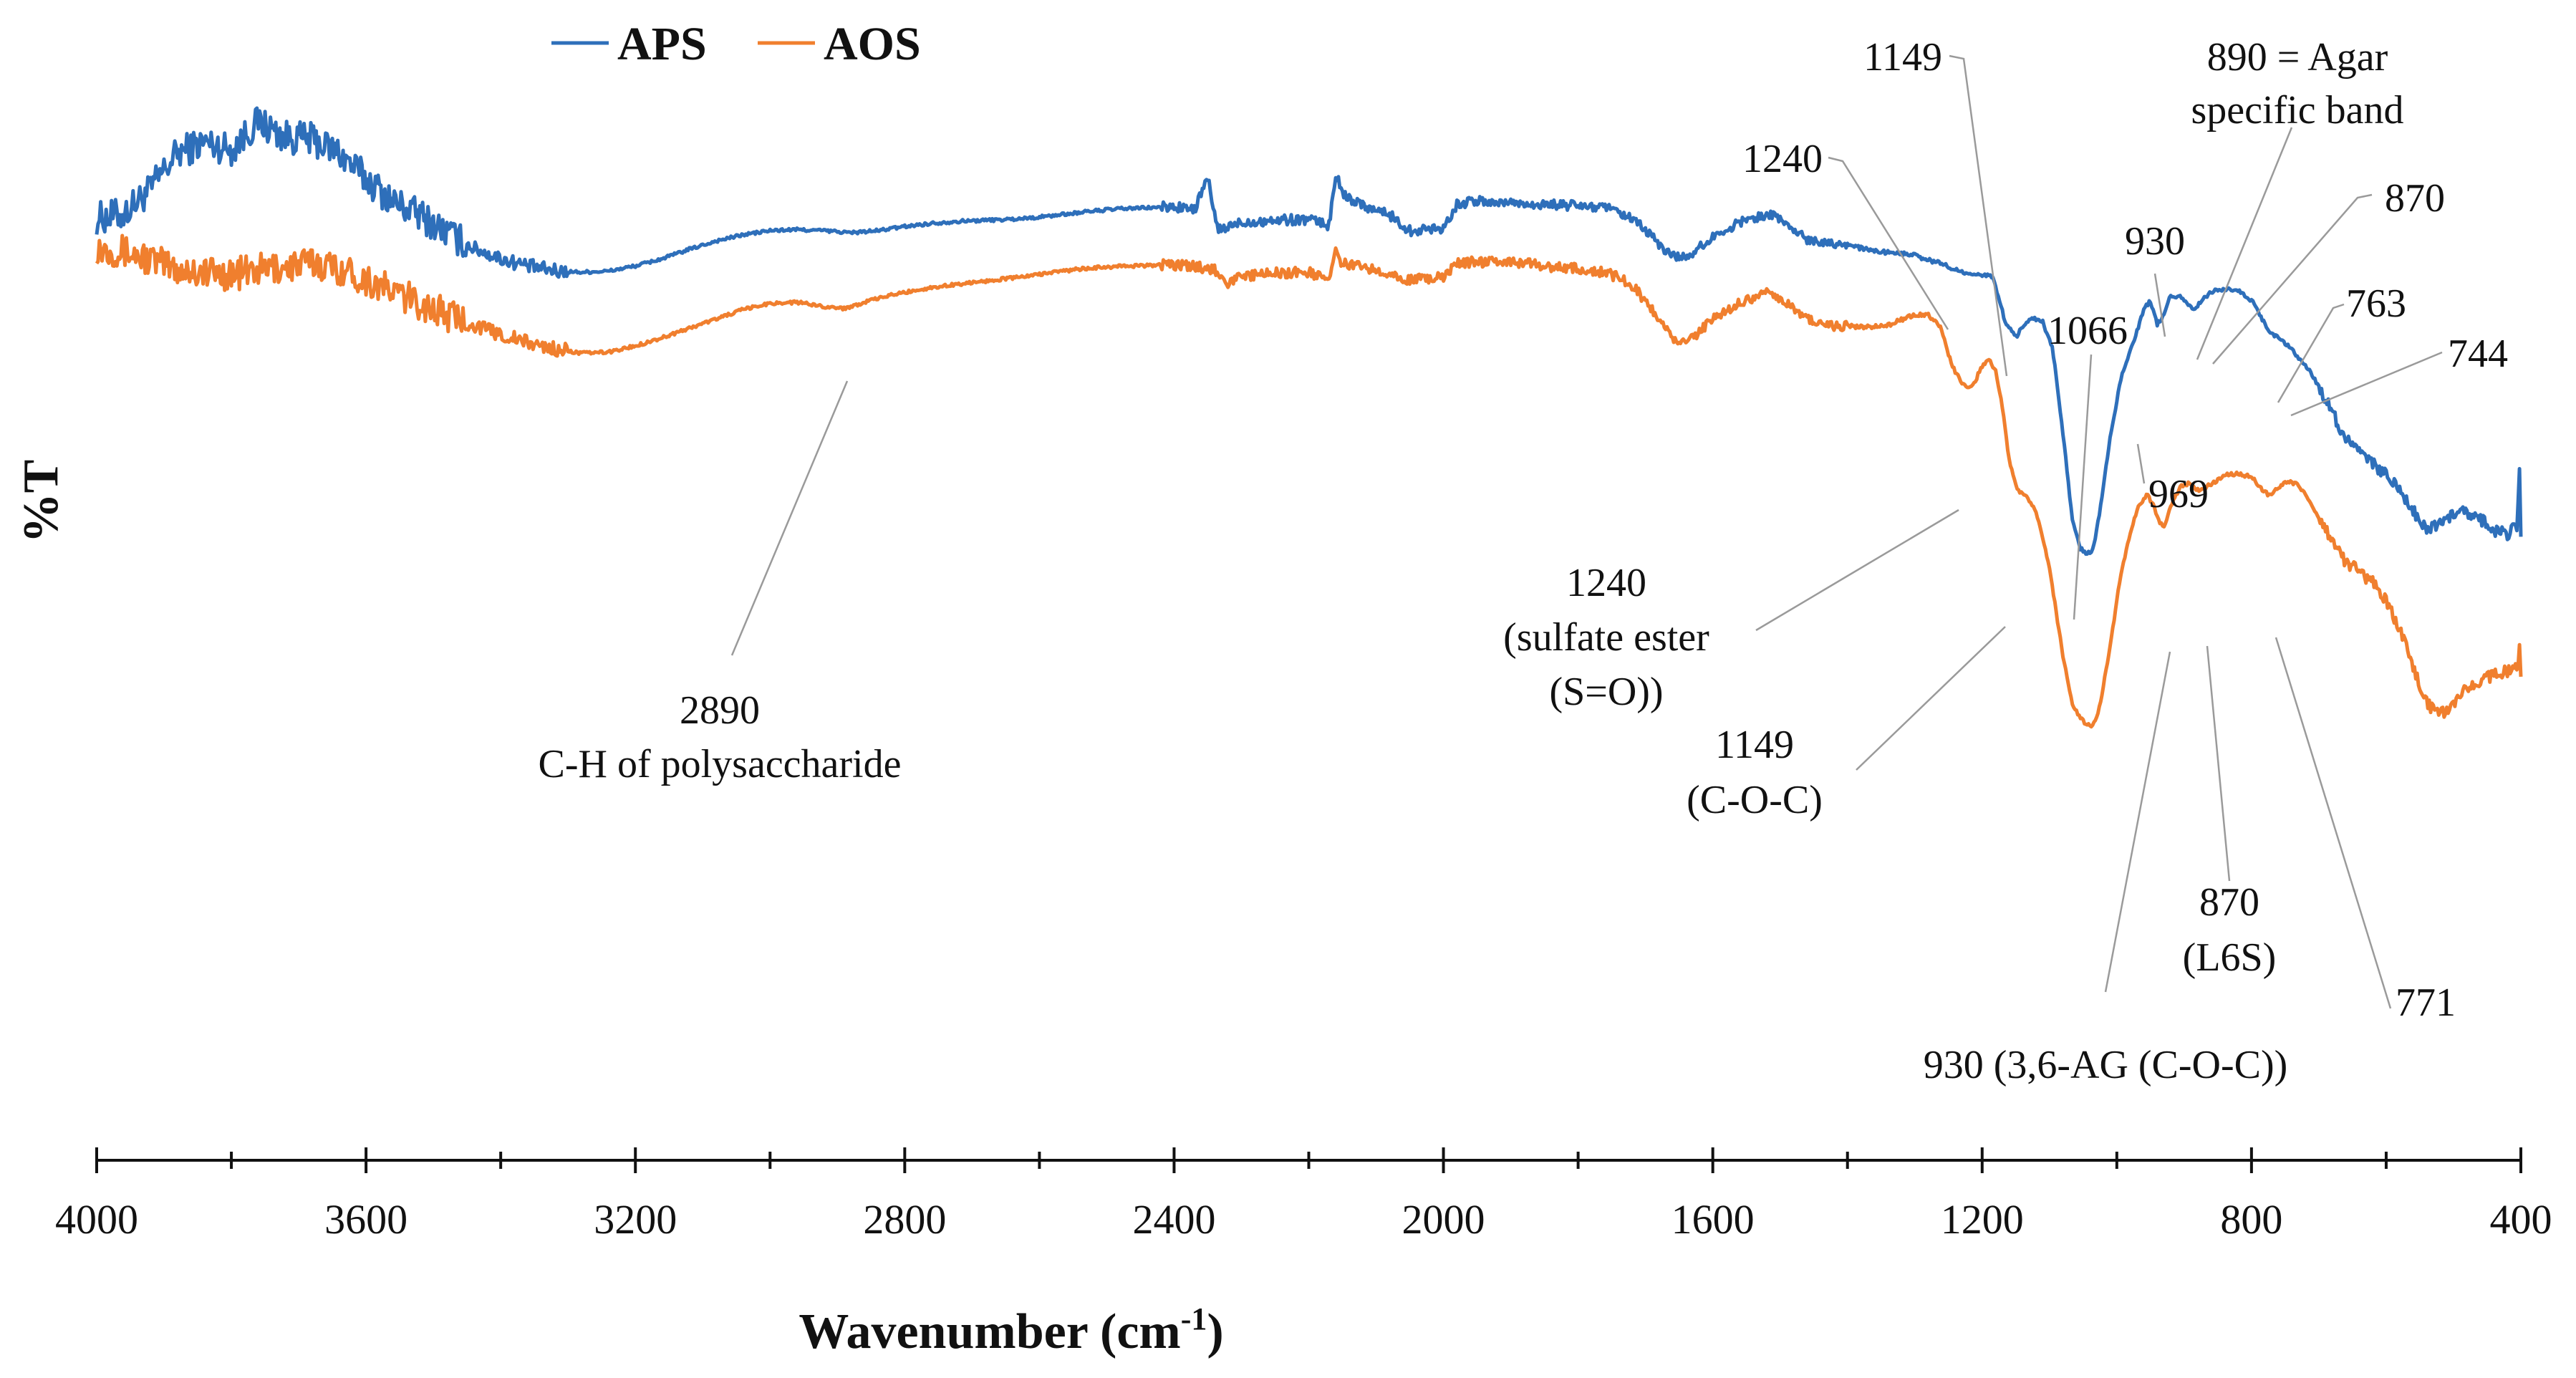 This screenshot has width=2576, height=1378. I want to click on annotation-1149-aps: 1149, so click(1903, 57).